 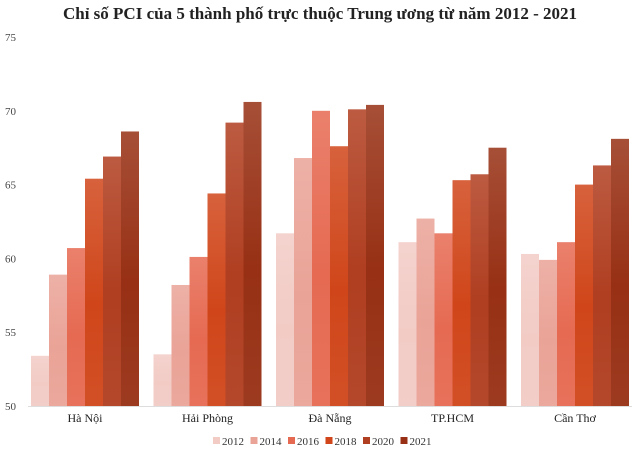 What do you see at coordinates (575, 418) in the screenshot?
I see `category-label: Cần Thơ` at bounding box center [575, 418].